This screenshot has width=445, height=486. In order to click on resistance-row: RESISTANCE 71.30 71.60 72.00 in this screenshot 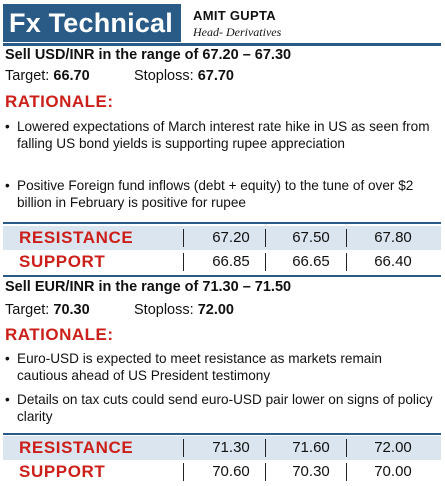, I will do `click(222, 448)`.